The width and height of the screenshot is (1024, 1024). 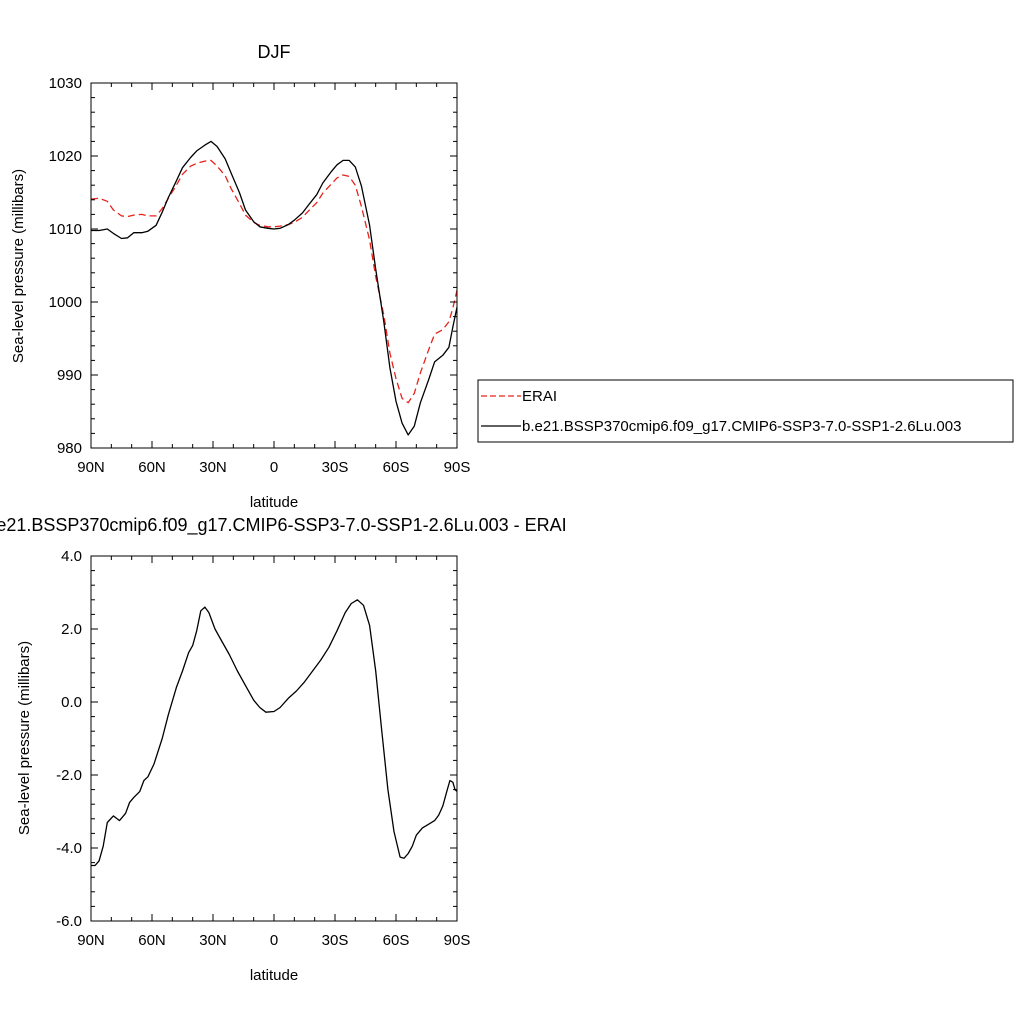 What do you see at coordinates (335, 940) in the screenshot?
I see `bottom-x-tick-label: 30S` at bounding box center [335, 940].